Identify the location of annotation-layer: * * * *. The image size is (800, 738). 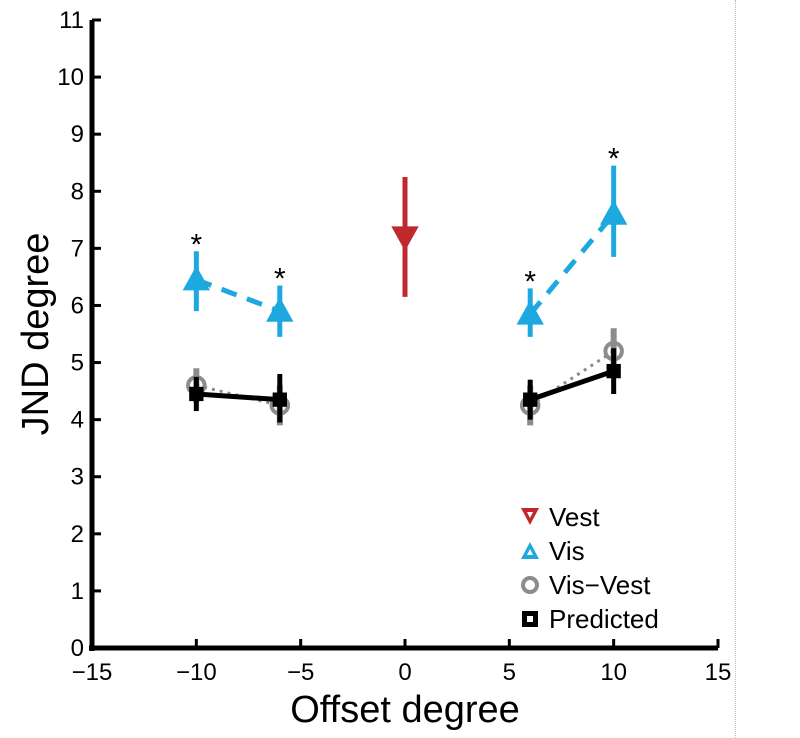
(404, 221).